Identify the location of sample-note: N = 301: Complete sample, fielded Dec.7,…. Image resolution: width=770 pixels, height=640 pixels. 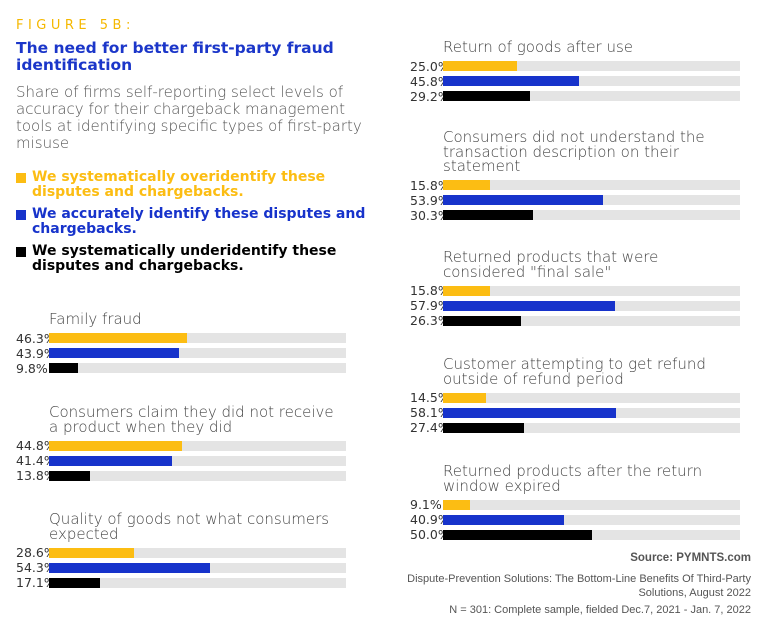
(600, 610).